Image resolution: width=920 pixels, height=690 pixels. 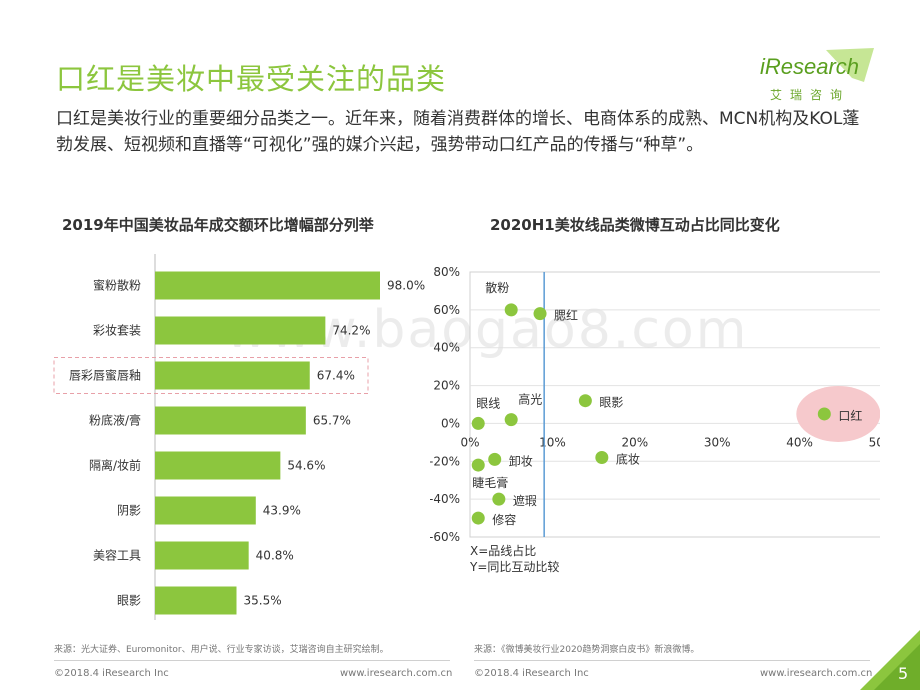 I want to click on right-chart-title: 2020H1美妆线品类微博互动占比同比变化, so click(x=635, y=225).